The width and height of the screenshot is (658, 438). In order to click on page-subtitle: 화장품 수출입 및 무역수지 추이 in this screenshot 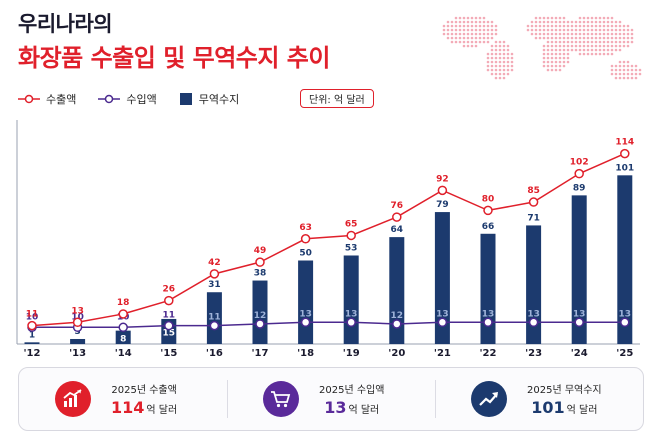, I will do `click(174, 58)`.